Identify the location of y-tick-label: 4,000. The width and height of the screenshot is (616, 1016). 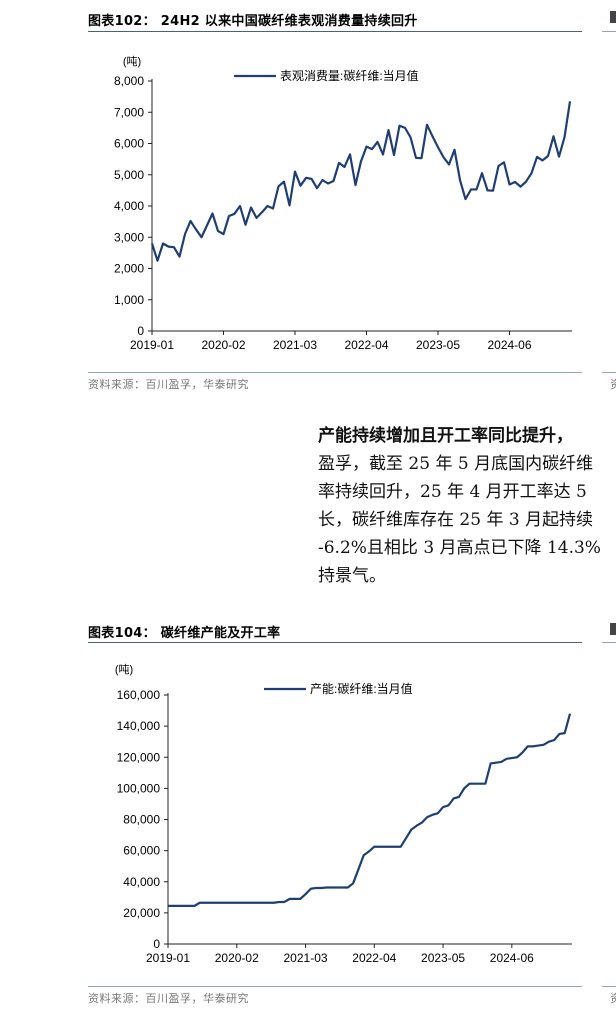
(129, 206).